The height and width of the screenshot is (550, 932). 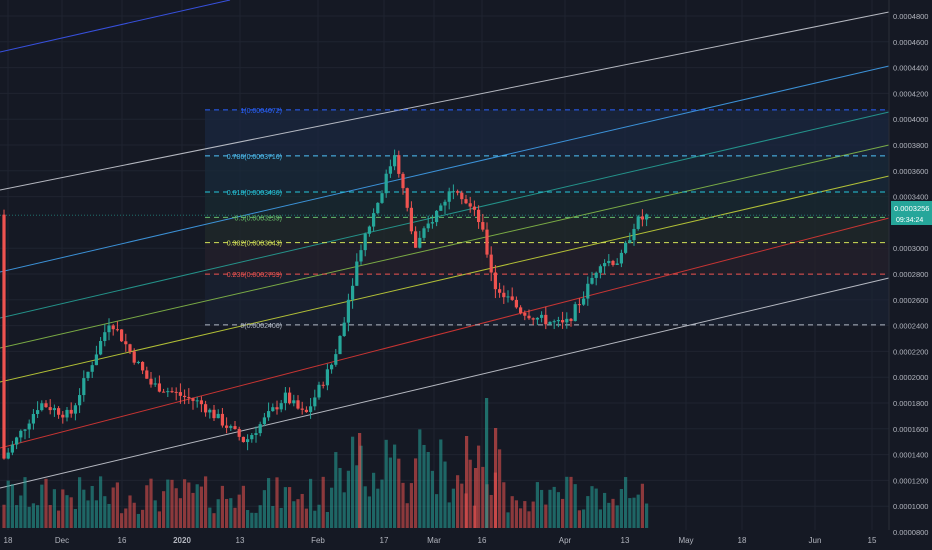 What do you see at coordinates (62, 540) in the screenshot?
I see `x-tick-label: Dec` at bounding box center [62, 540].